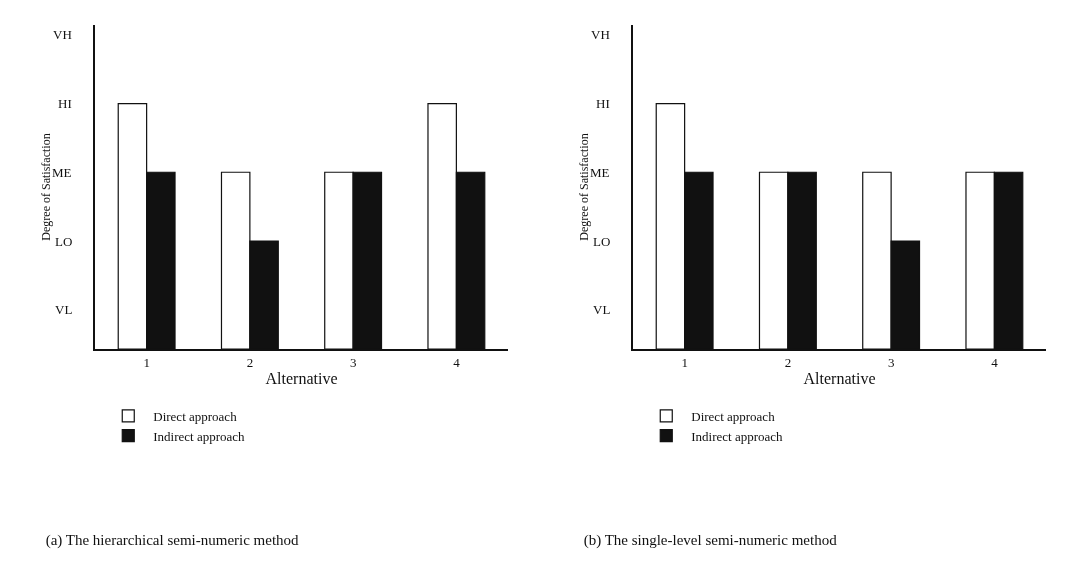  What do you see at coordinates (172, 541) in the screenshot?
I see `text: (a) The hierarchical semi-numeric method` at bounding box center [172, 541].